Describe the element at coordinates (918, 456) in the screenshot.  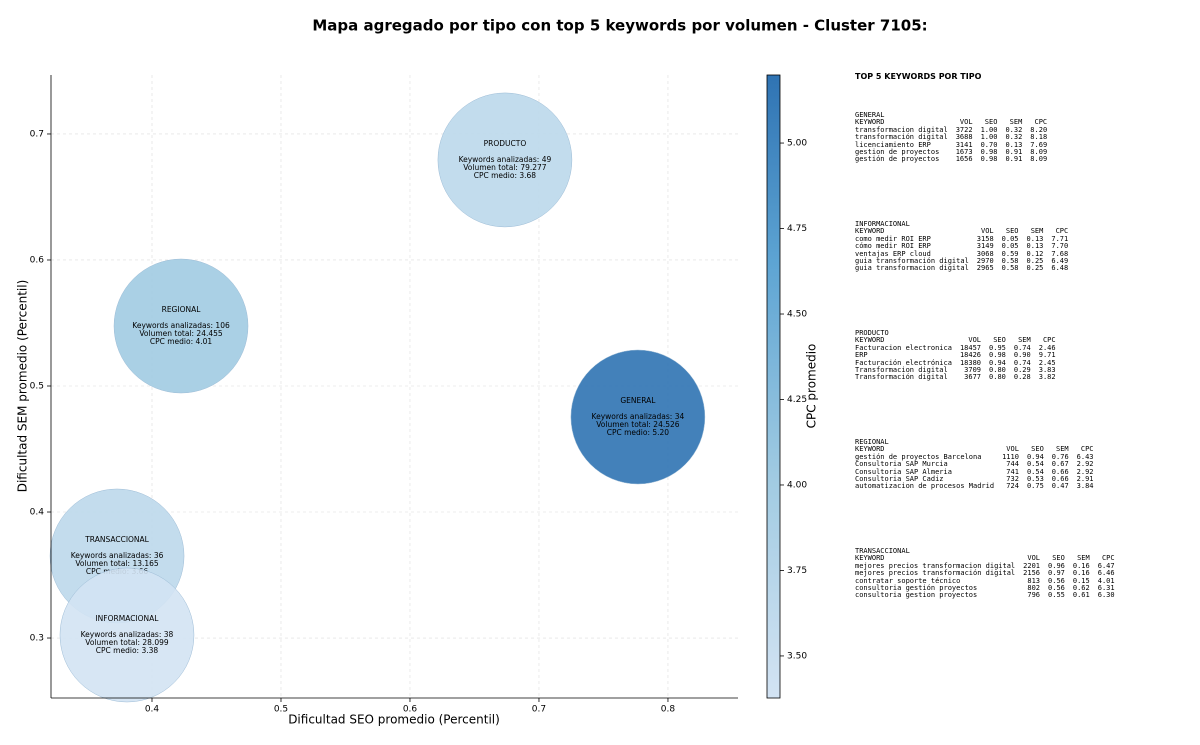
I see `keyword-cell: gestión de proyectos Barcelona` at that location.